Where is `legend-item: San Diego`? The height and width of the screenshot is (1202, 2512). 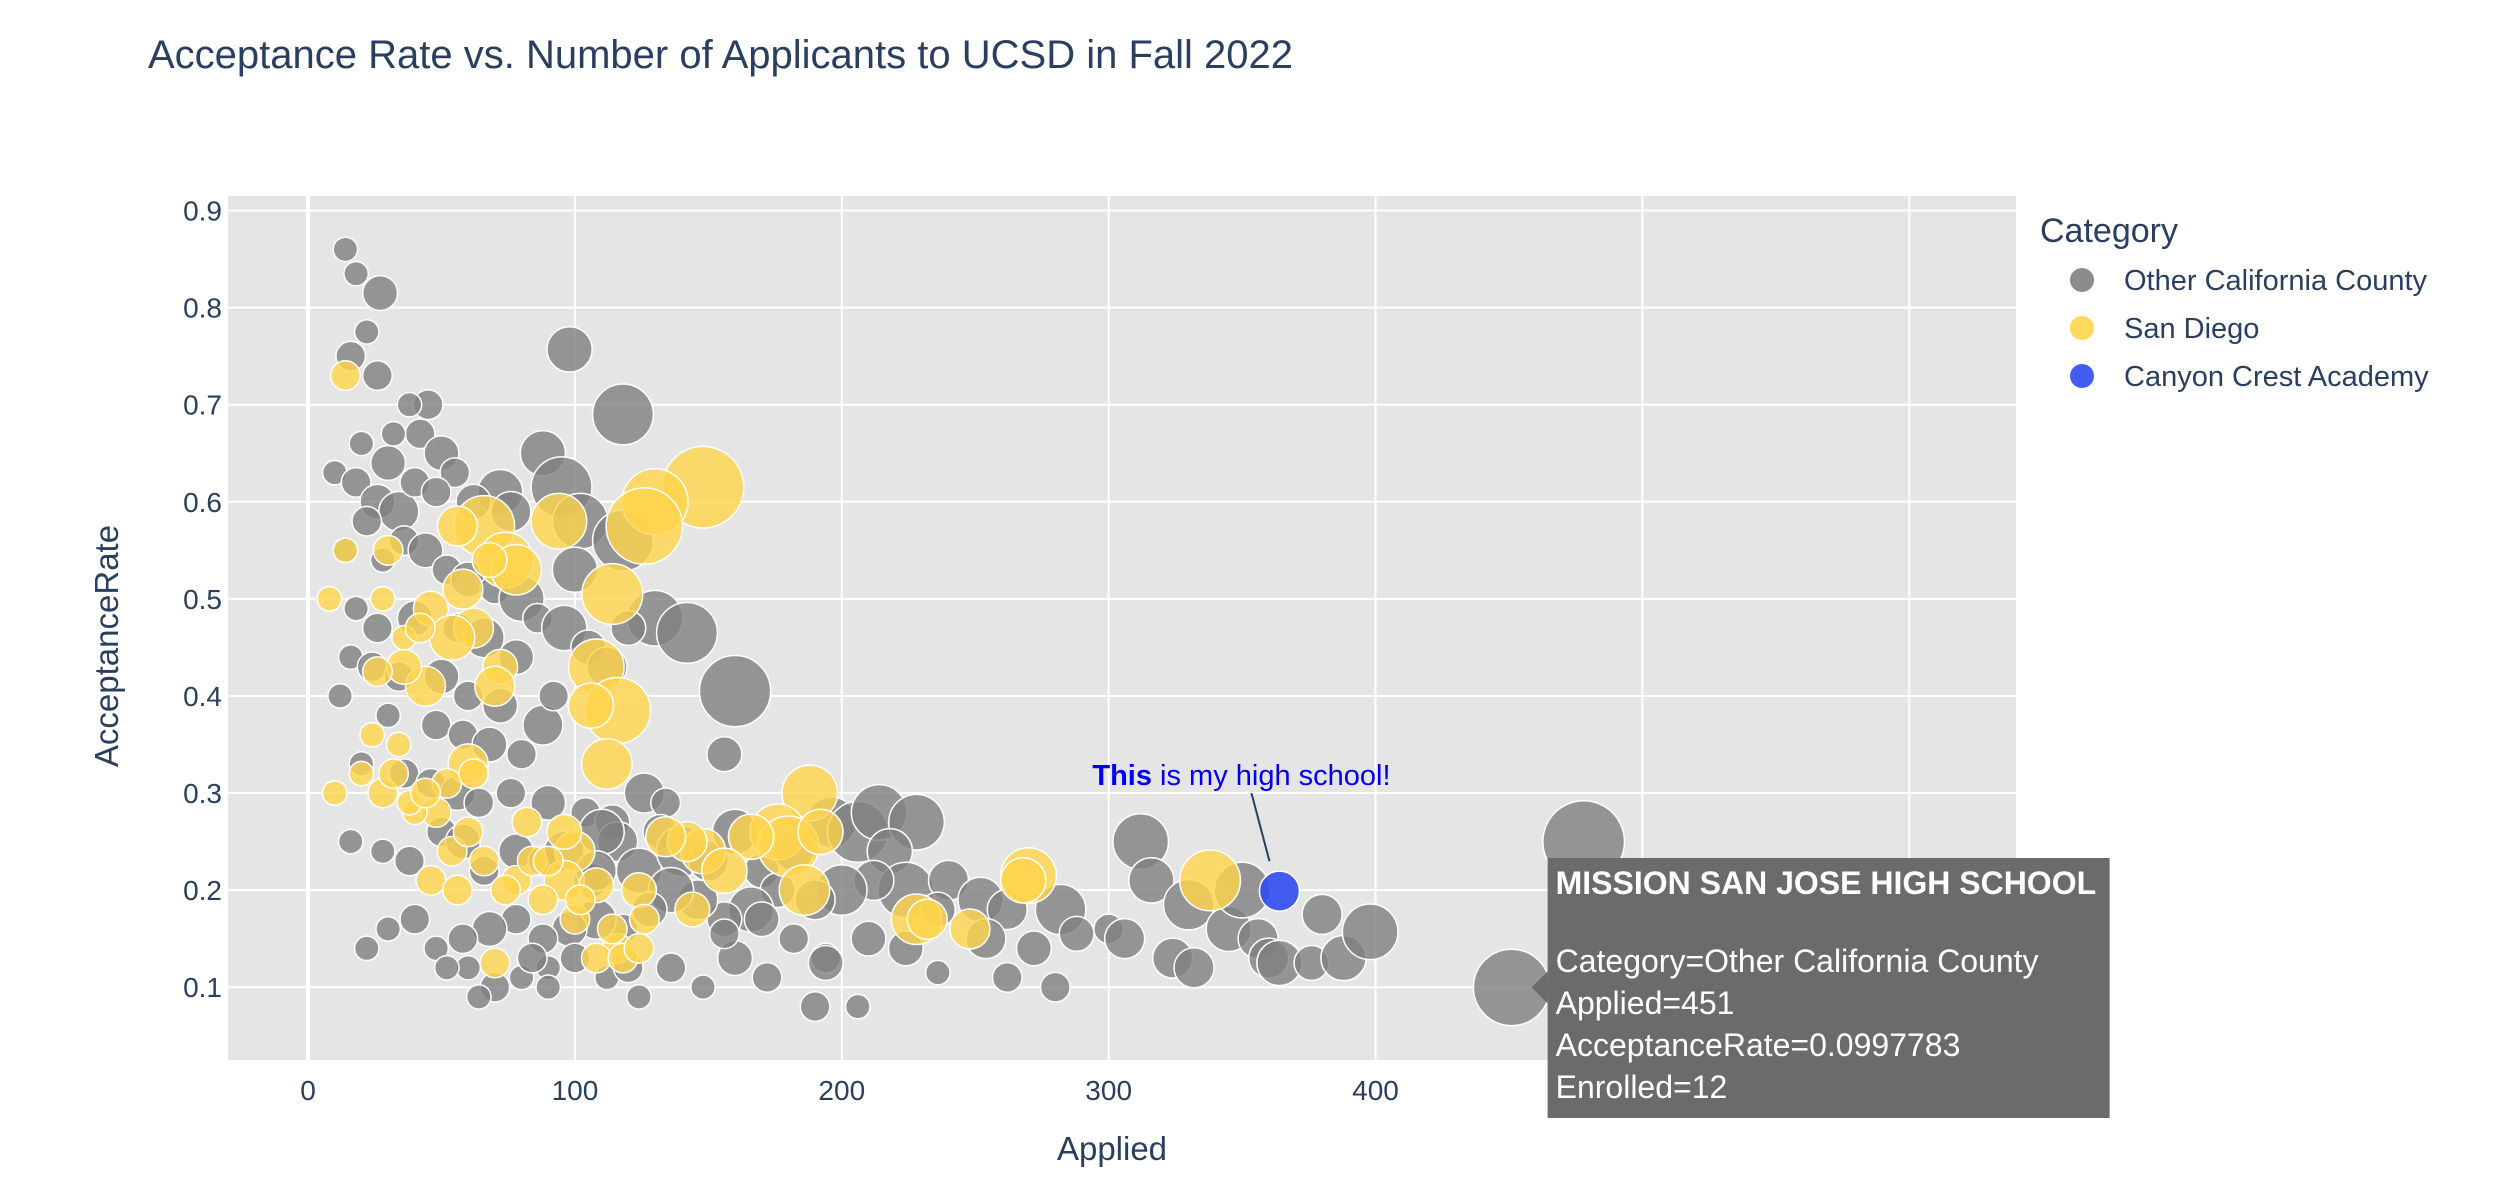
legend-item: San Diego is located at coordinates (2164, 329).